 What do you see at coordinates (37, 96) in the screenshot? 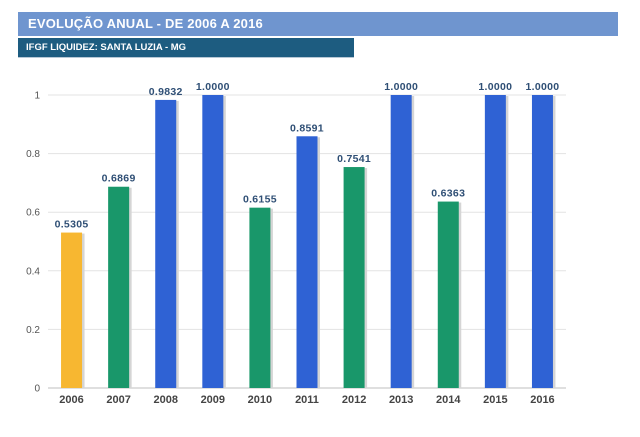
I see `y-tick-label: 1` at bounding box center [37, 96].